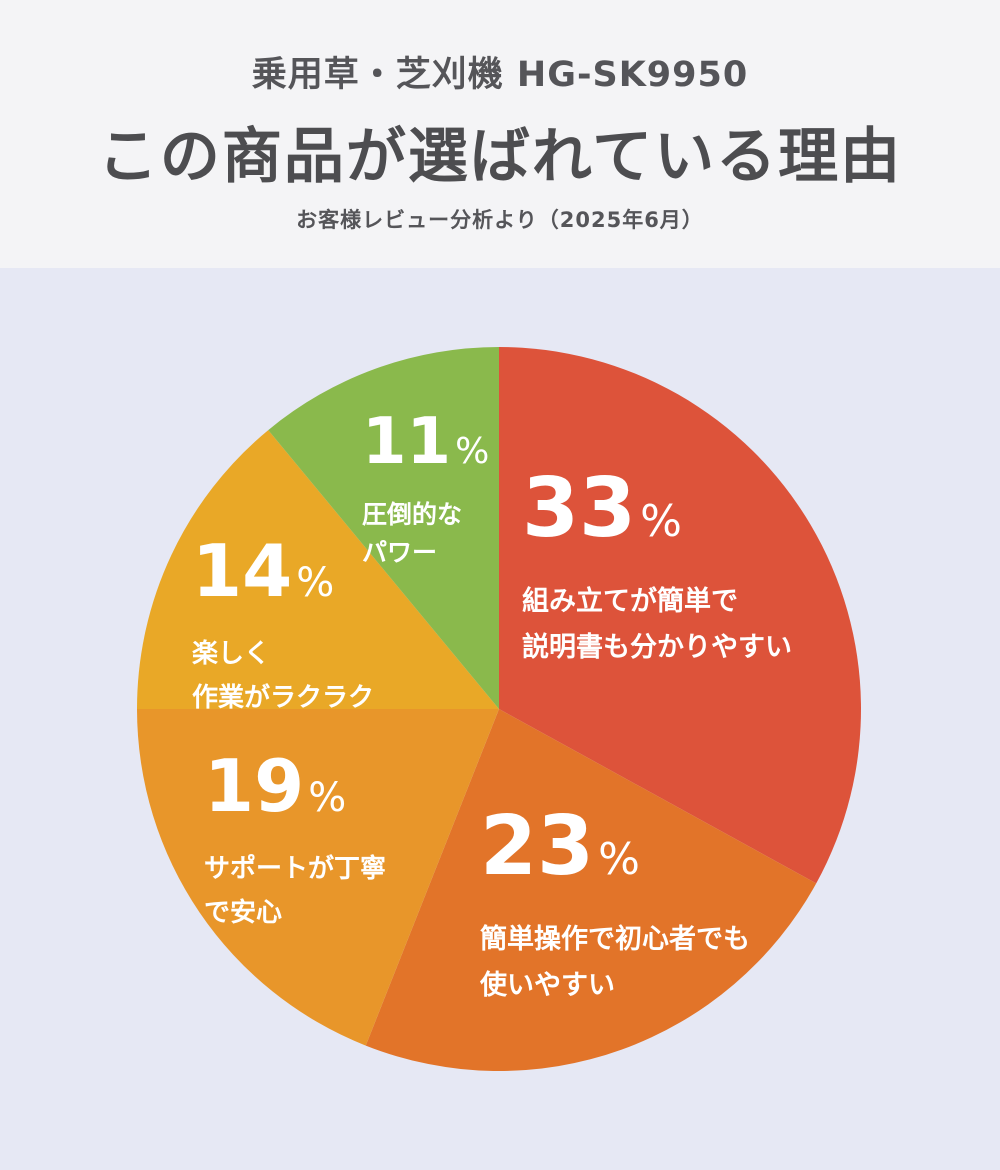 This screenshot has height=1170, width=1000. What do you see at coordinates (500, 157) in the screenshot?
I see `page-title: この商品が選ばれている理由` at bounding box center [500, 157].